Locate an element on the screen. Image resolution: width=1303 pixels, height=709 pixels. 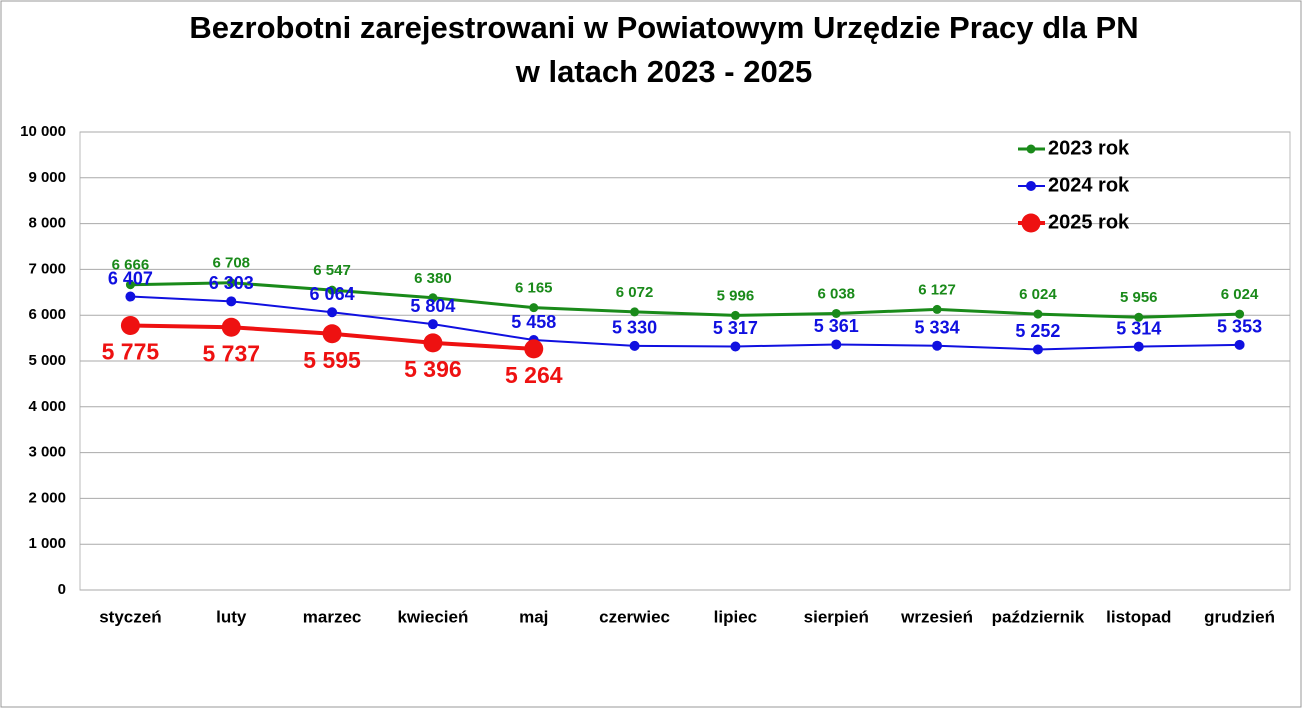
data-label: 5 737 is located at coordinates (231, 353).